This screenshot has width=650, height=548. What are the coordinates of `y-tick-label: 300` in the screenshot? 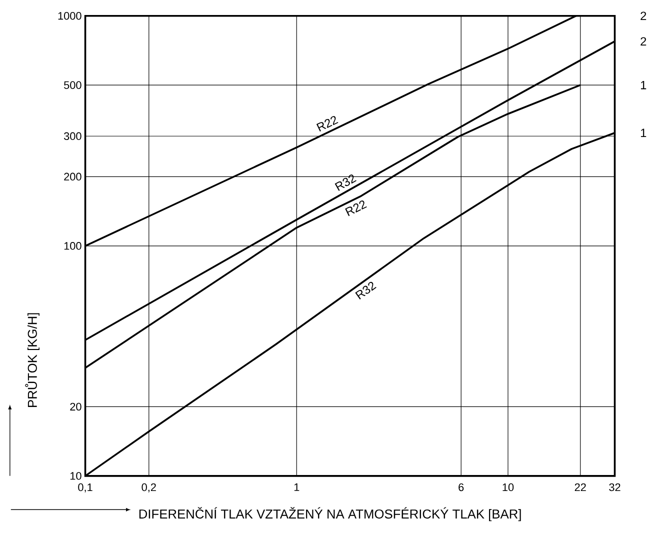 It's located at (73, 136).